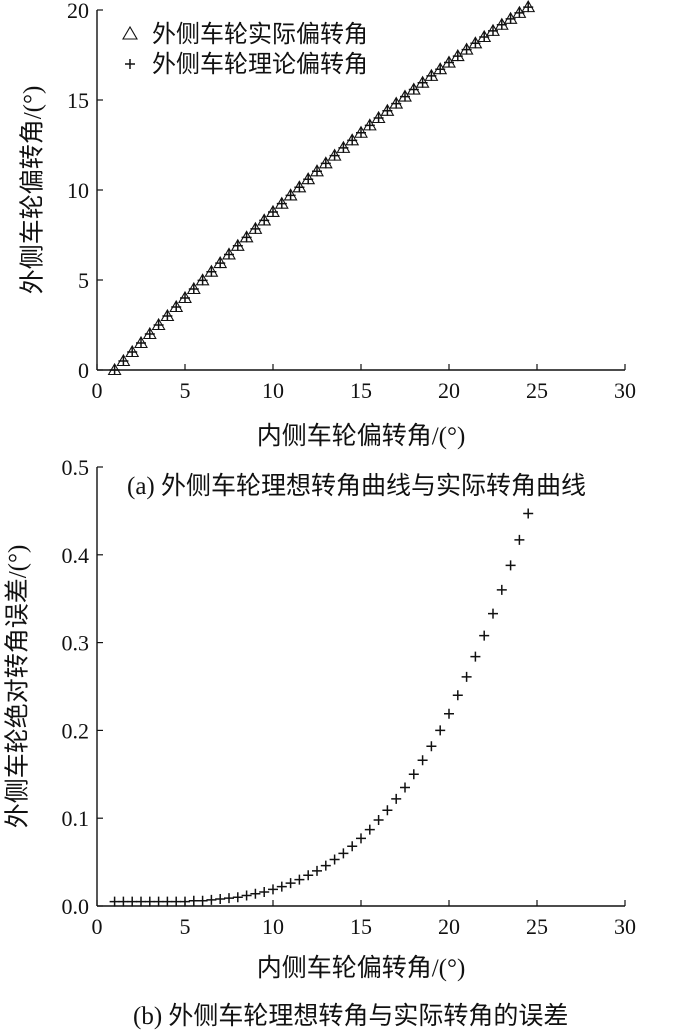 Image resolution: width=700 pixels, height=1035 pixels. I want to click on y-tick-label: 5, so click(83, 280).